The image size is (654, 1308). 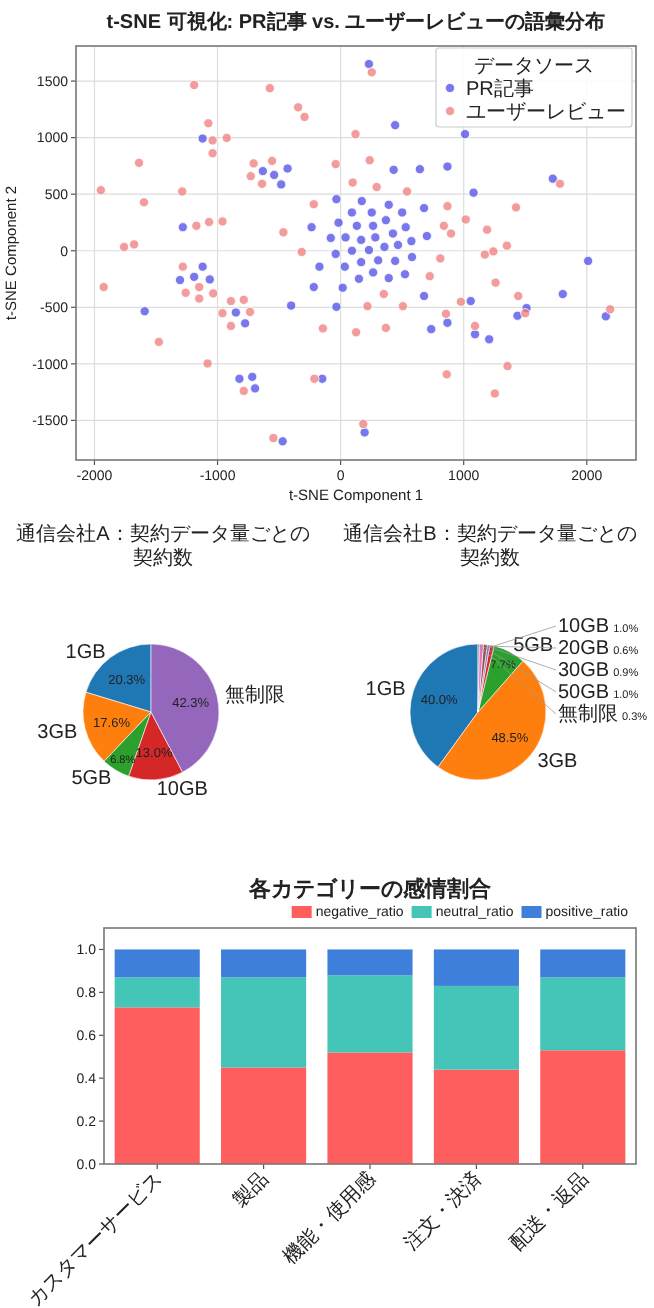 What do you see at coordinates (584, 649) in the screenshot?
I see `slice-label: 20GB` at bounding box center [584, 649].